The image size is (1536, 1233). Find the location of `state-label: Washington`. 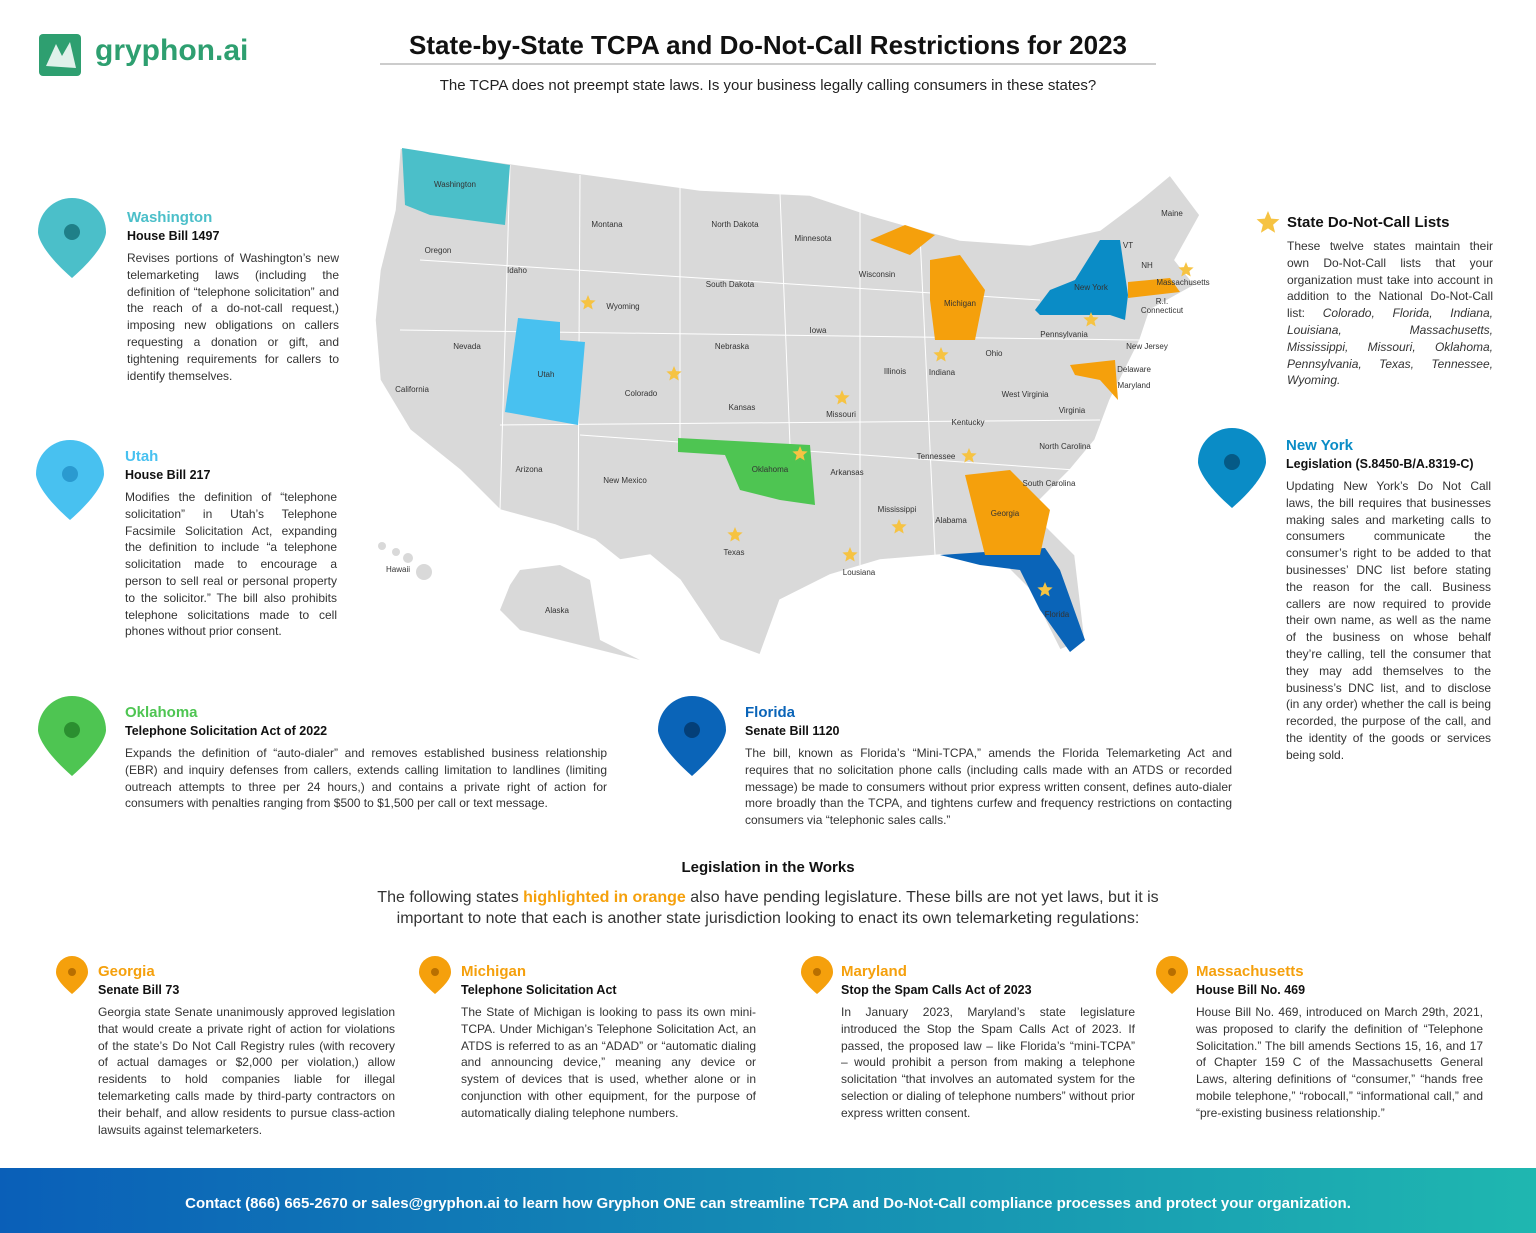

state-label: Washington is located at coordinates (455, 184).